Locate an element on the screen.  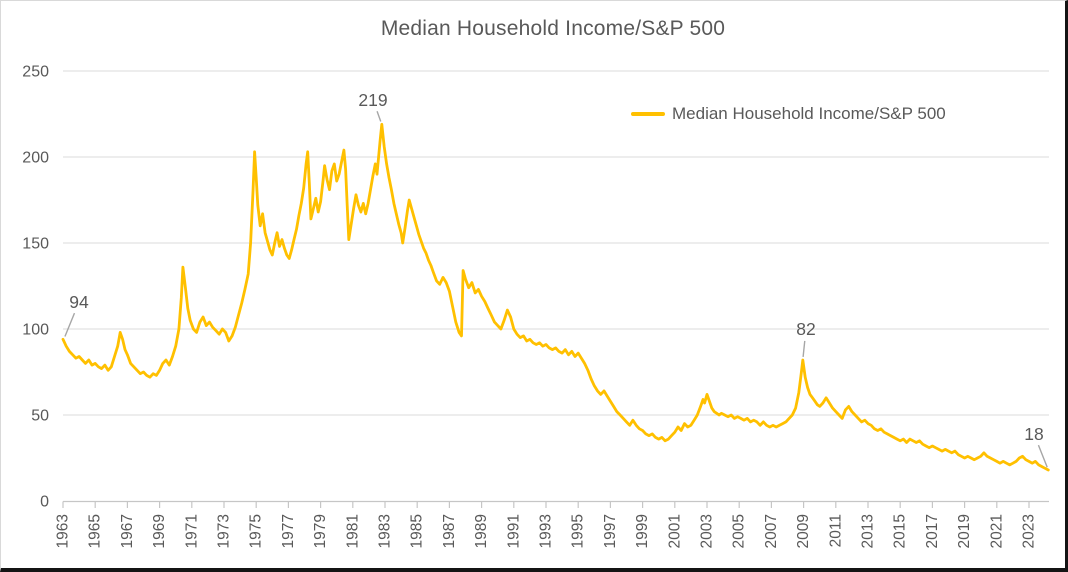
x-tick-label: 1963 is located at coordinates (63, 531).